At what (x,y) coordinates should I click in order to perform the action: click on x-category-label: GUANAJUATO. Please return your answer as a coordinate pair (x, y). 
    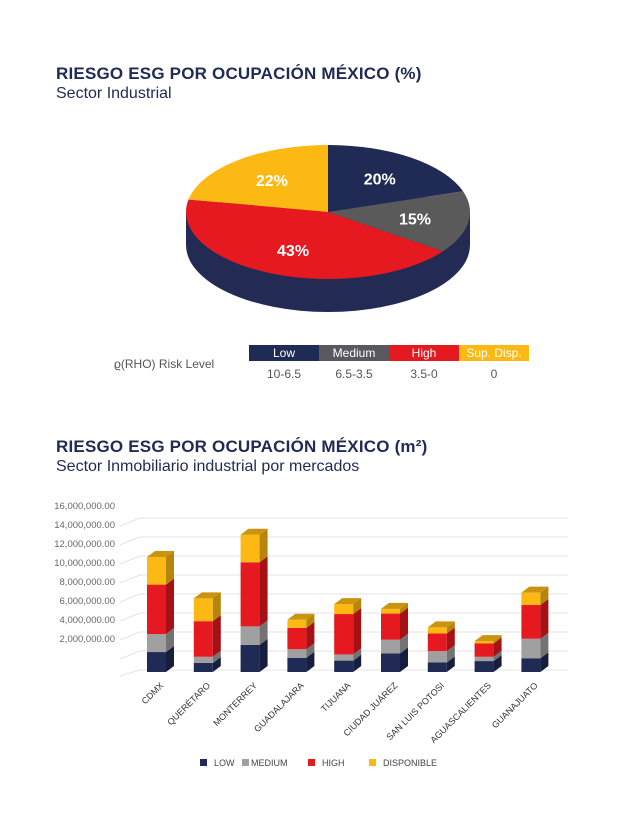
    Looking at the image, I should click on (515, 705).